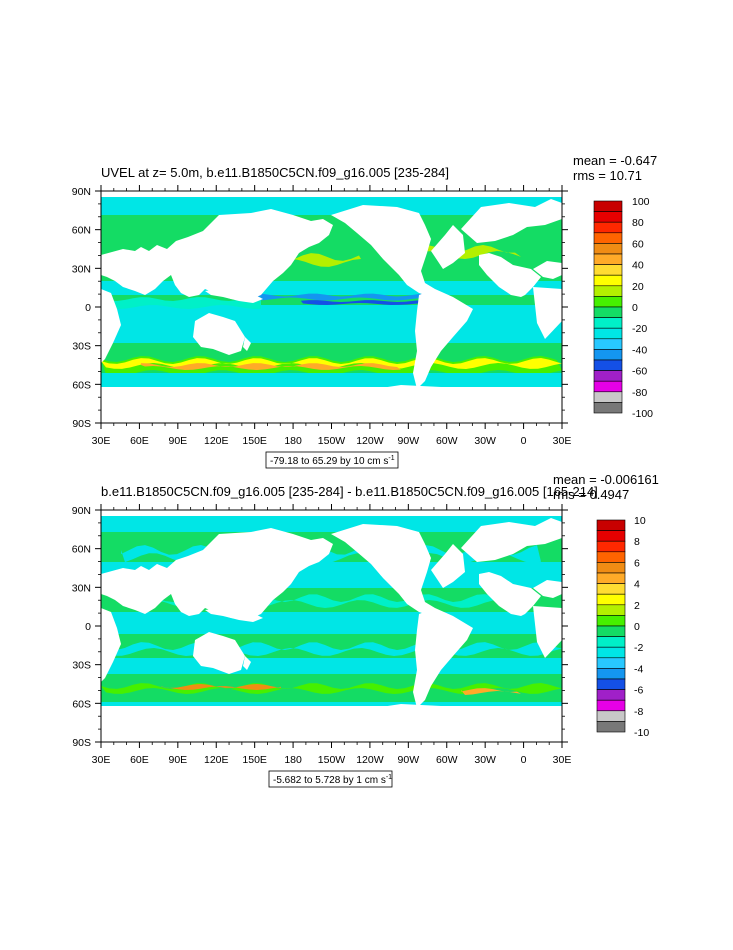  I want to click on colorbar-label: -80, so click(639, 393).